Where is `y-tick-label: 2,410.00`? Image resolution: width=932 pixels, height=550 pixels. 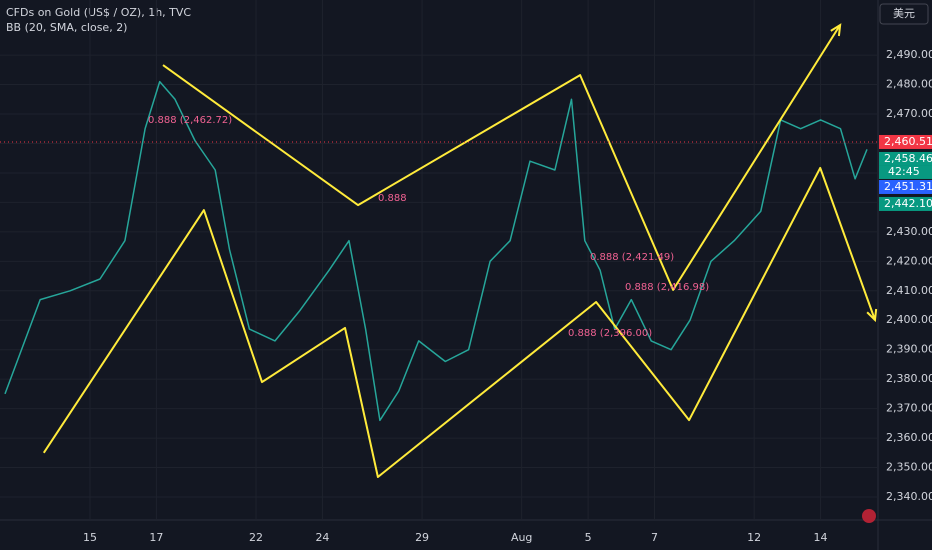 y-tick-label: 2,410.00 is located at coordinates (909, 290).